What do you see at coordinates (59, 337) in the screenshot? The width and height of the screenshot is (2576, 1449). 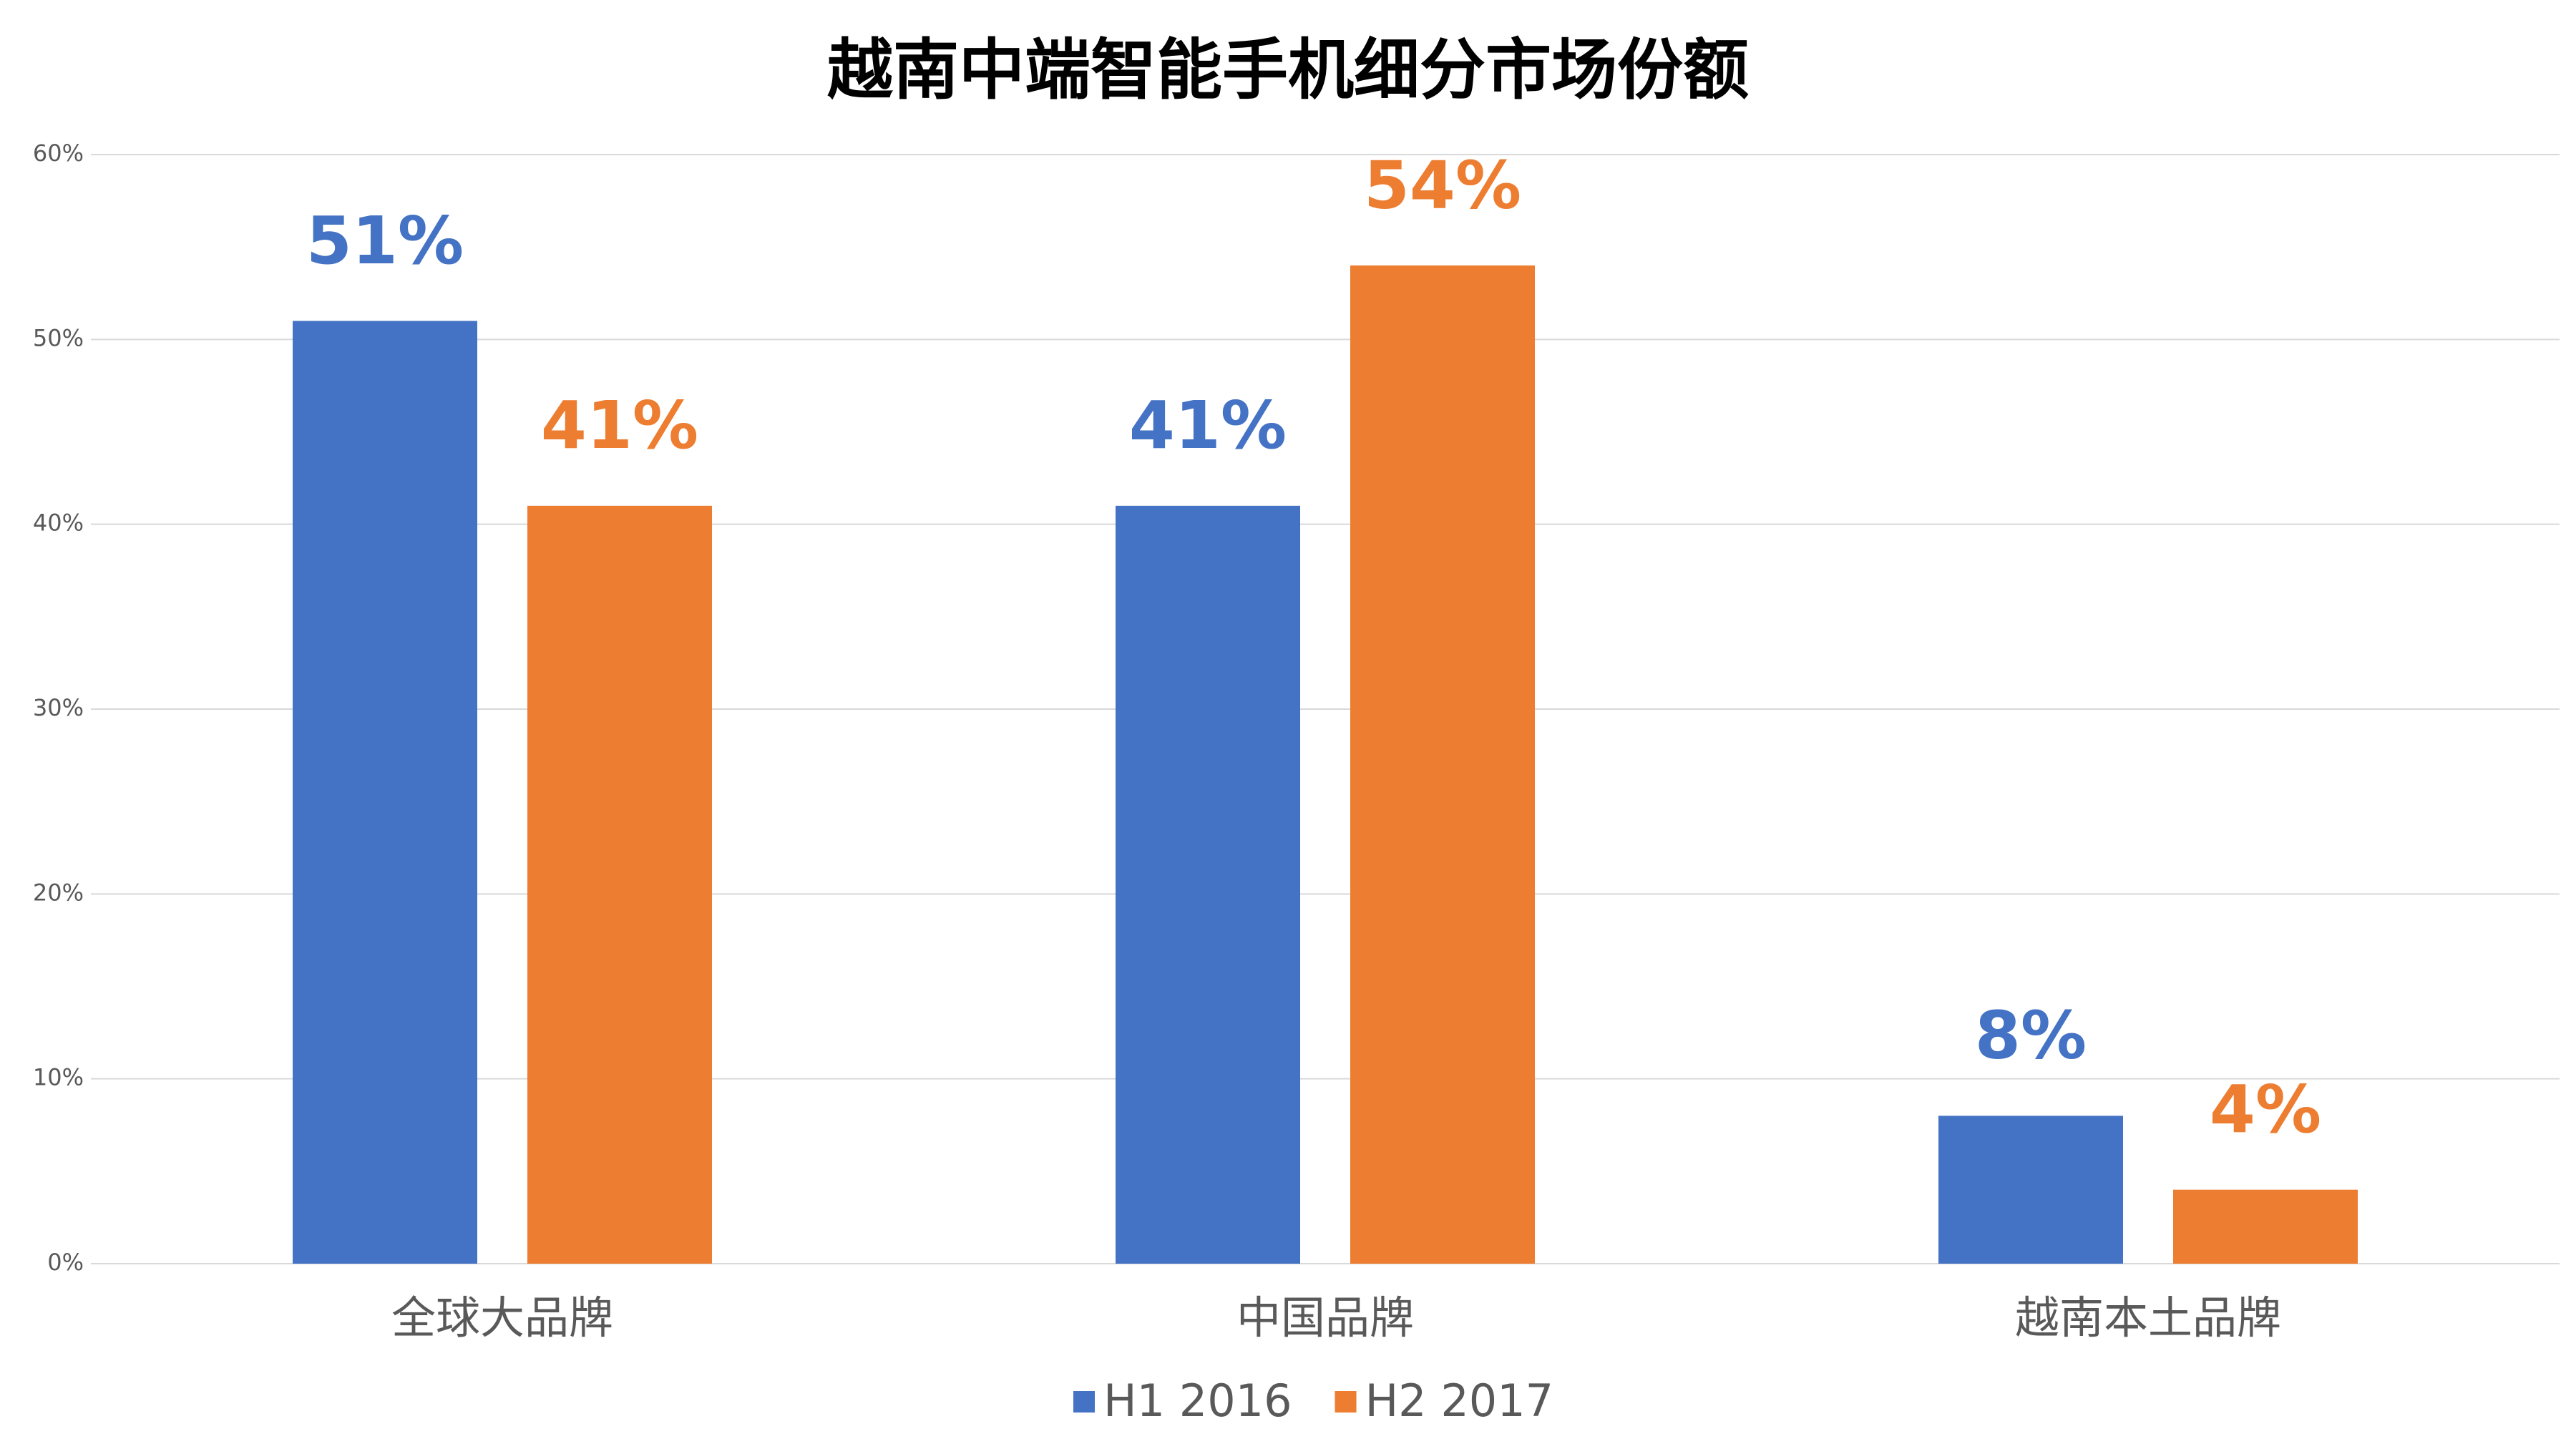 I see `y-tick-label: 50%` at bounding box center [59, 337].